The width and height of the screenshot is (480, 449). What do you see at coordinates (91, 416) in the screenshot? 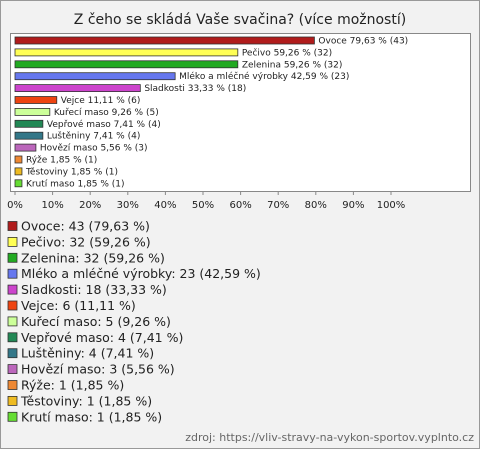
I see `legend-label: Krutí maso: 1 (1,85 %)` at bounding box center [91, 416].